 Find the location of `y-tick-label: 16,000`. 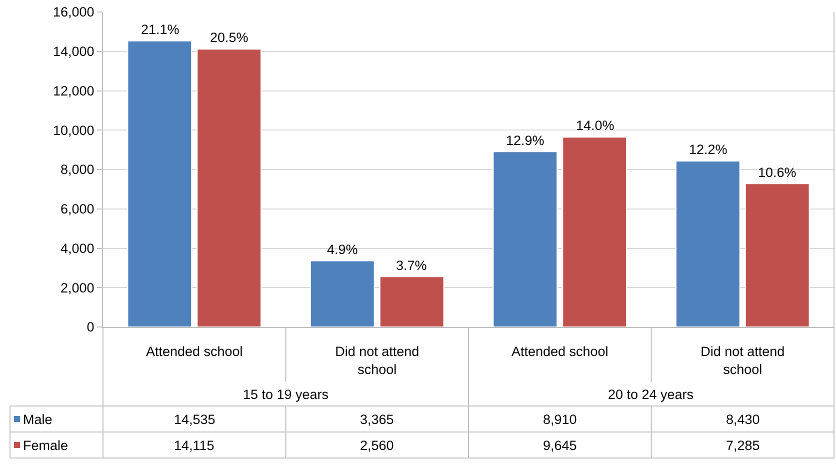

y-tick-label: 16,000 is located at coordinates (73, 12).